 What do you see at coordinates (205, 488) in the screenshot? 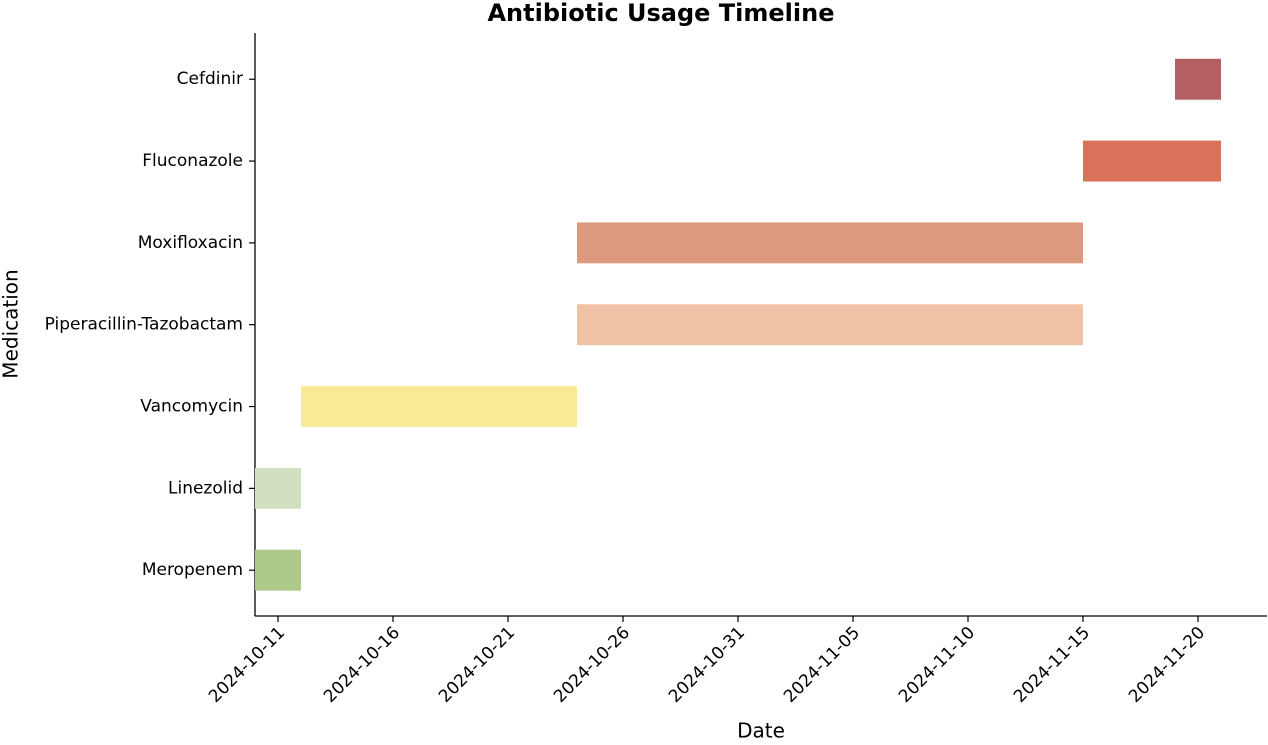
I see `y-tick-label: Linezolid` at bounding box center [205, 488].